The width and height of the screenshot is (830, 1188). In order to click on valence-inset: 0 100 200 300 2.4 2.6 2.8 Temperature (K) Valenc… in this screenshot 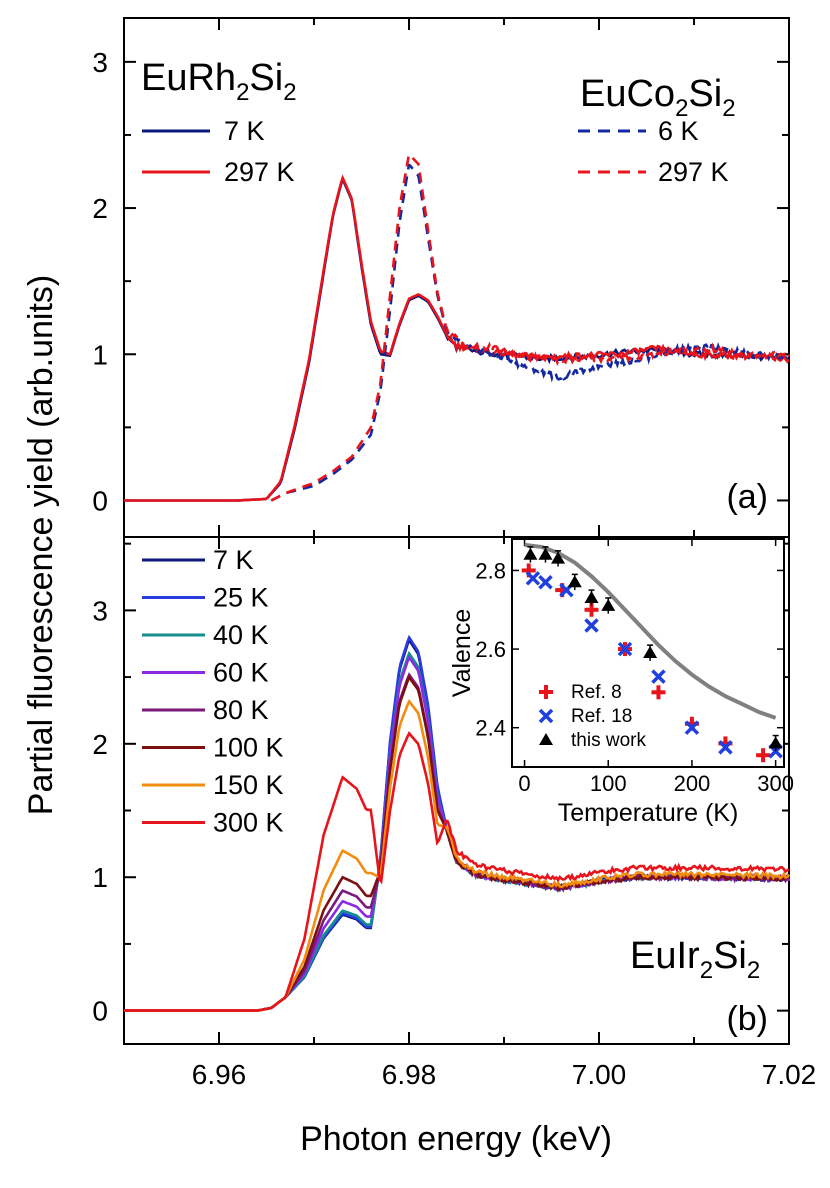, I will do `click(621, 682)`.